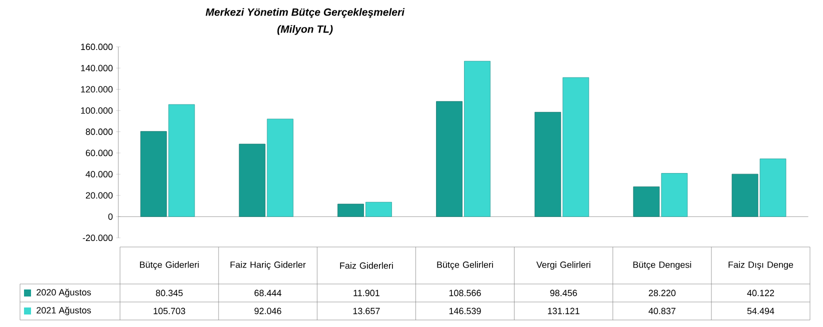 This screenshot has width=823, height=327. Describe the element at coordinates (662, 265) in the screenshot. I see `x-tick-label: Bütçe Dengesi` at that location.